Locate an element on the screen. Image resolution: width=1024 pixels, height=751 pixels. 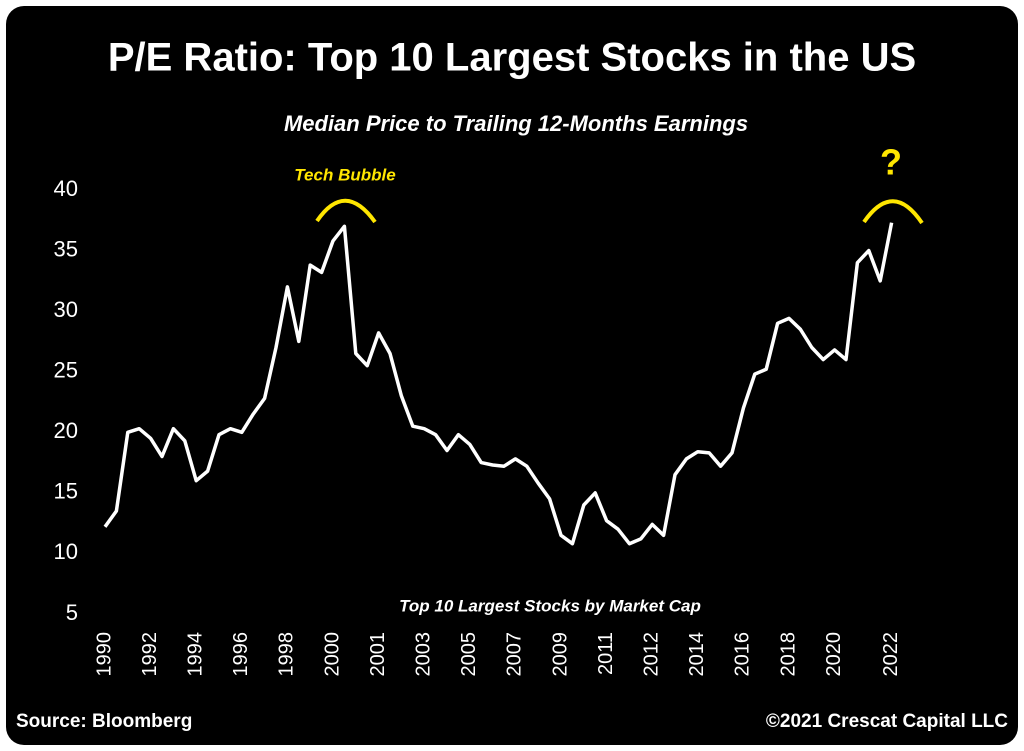
x-tick-label: 2009 is located at coordinates (560, 654).